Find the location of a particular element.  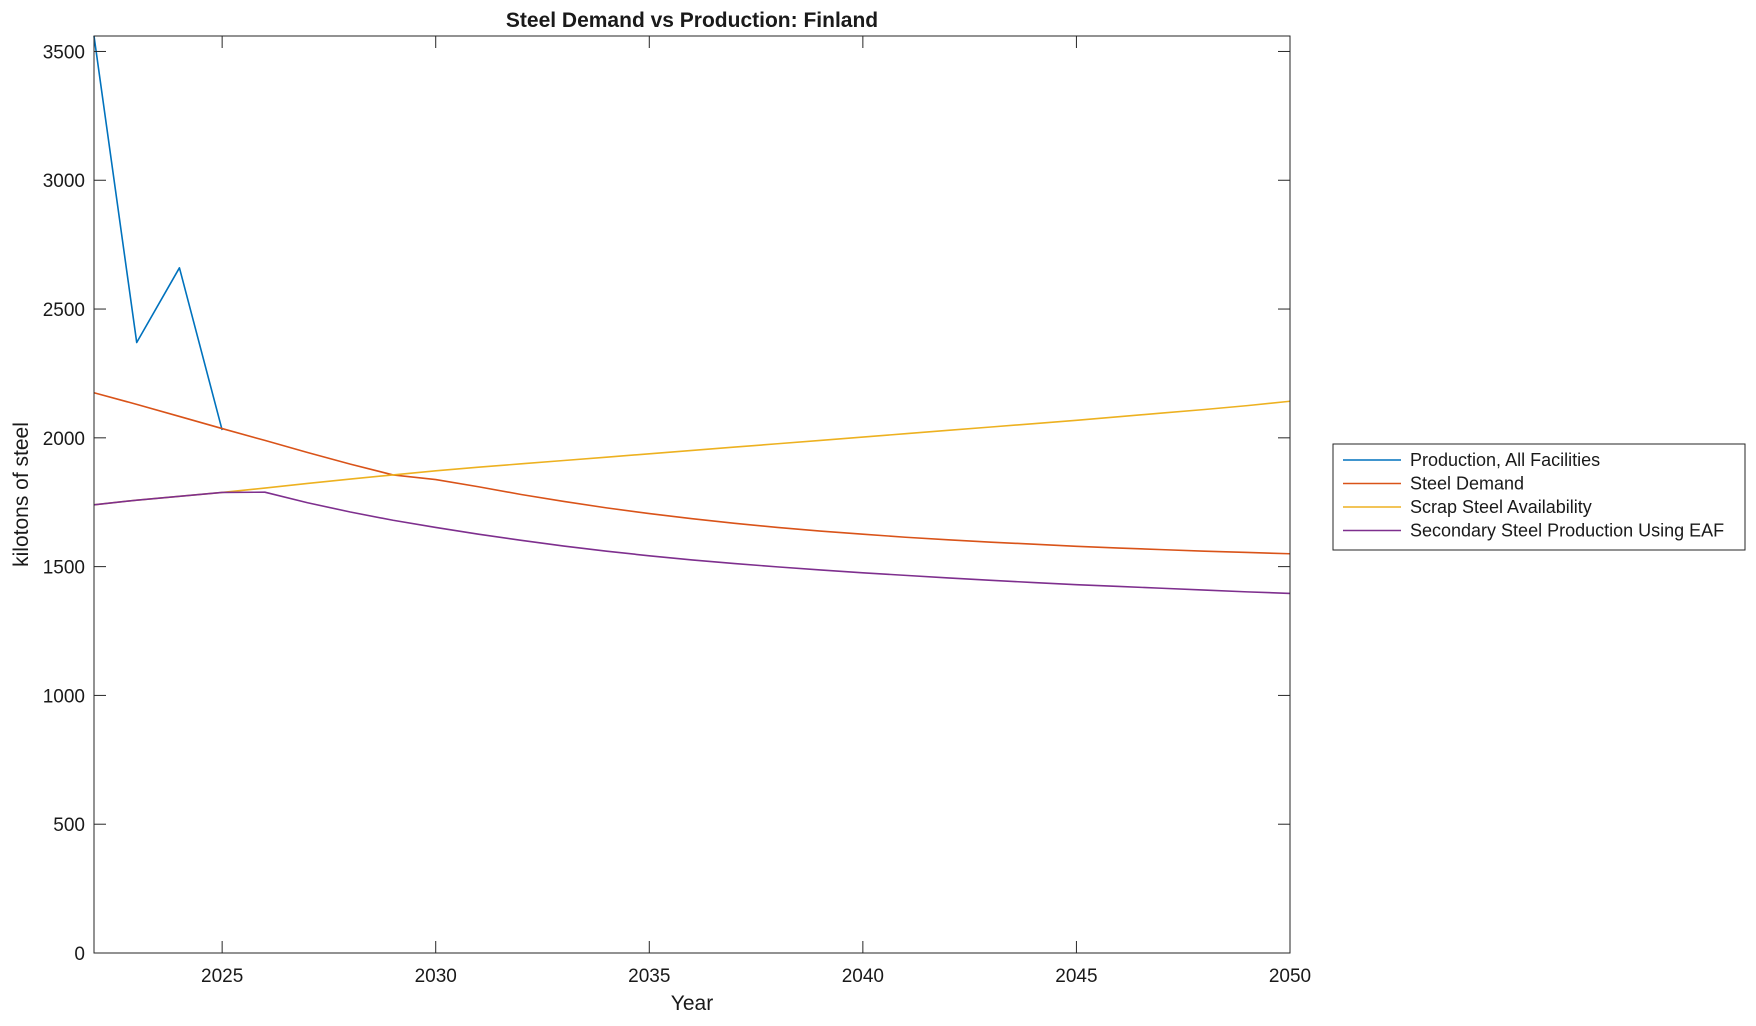

x-axis-label: Year is located at coordinates (692, 1003).